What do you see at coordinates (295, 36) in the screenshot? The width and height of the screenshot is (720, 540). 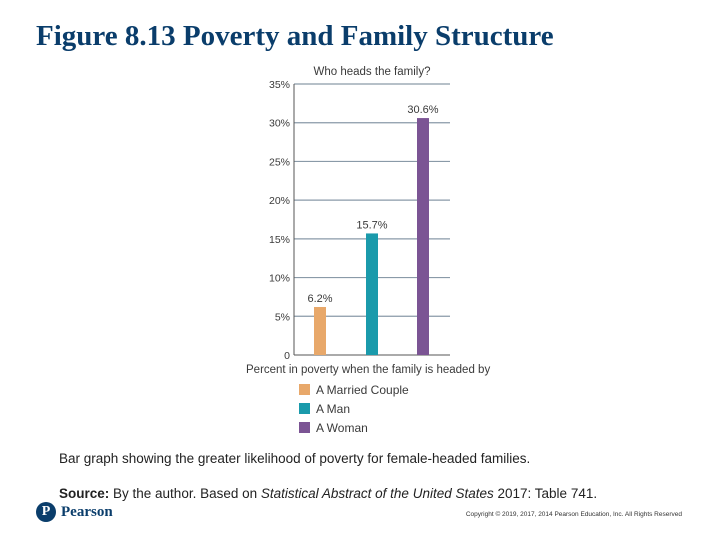 I see `slide-title: Figure 8.13 Poverty and Family Structure` at bounding box center [295, 36].